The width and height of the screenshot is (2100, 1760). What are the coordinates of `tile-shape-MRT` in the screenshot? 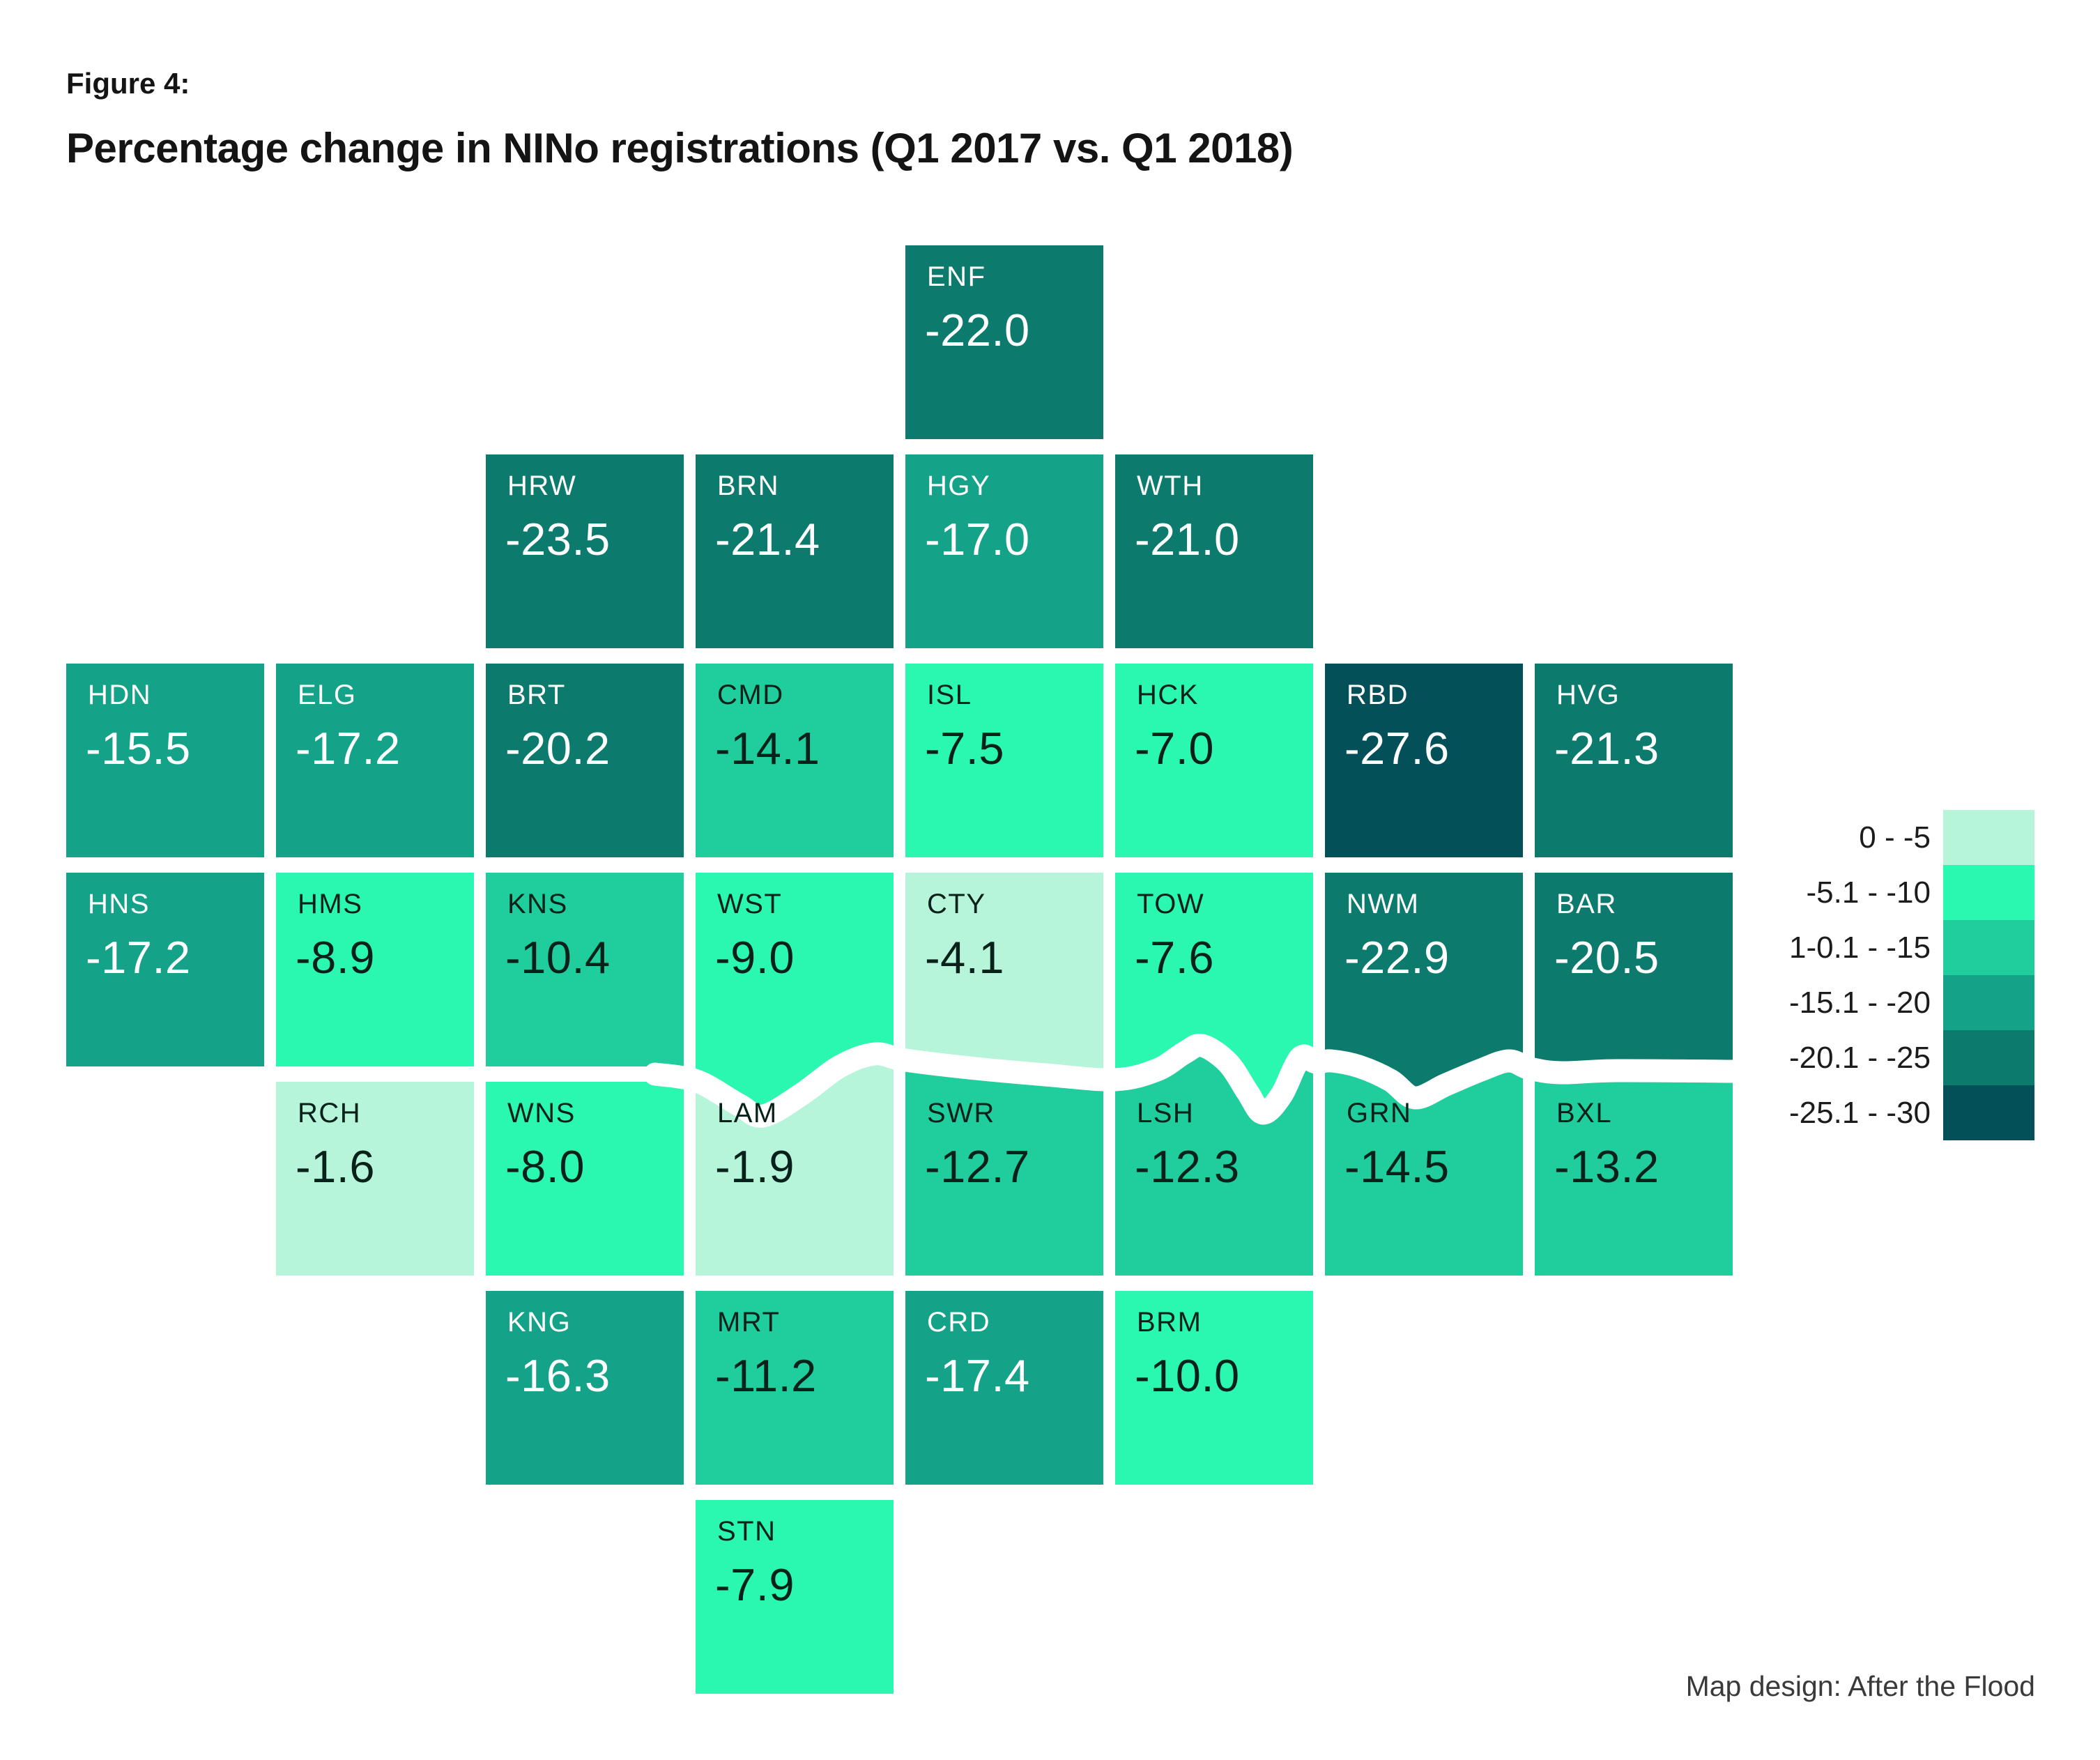 It's located at (795, 1388).